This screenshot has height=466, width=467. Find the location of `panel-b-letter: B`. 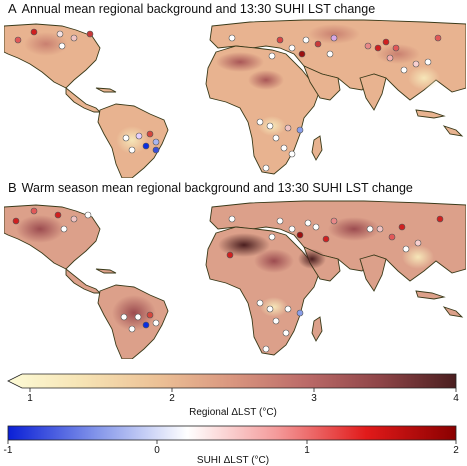

panel-b-letter: B is located at coordinates (12, 187).